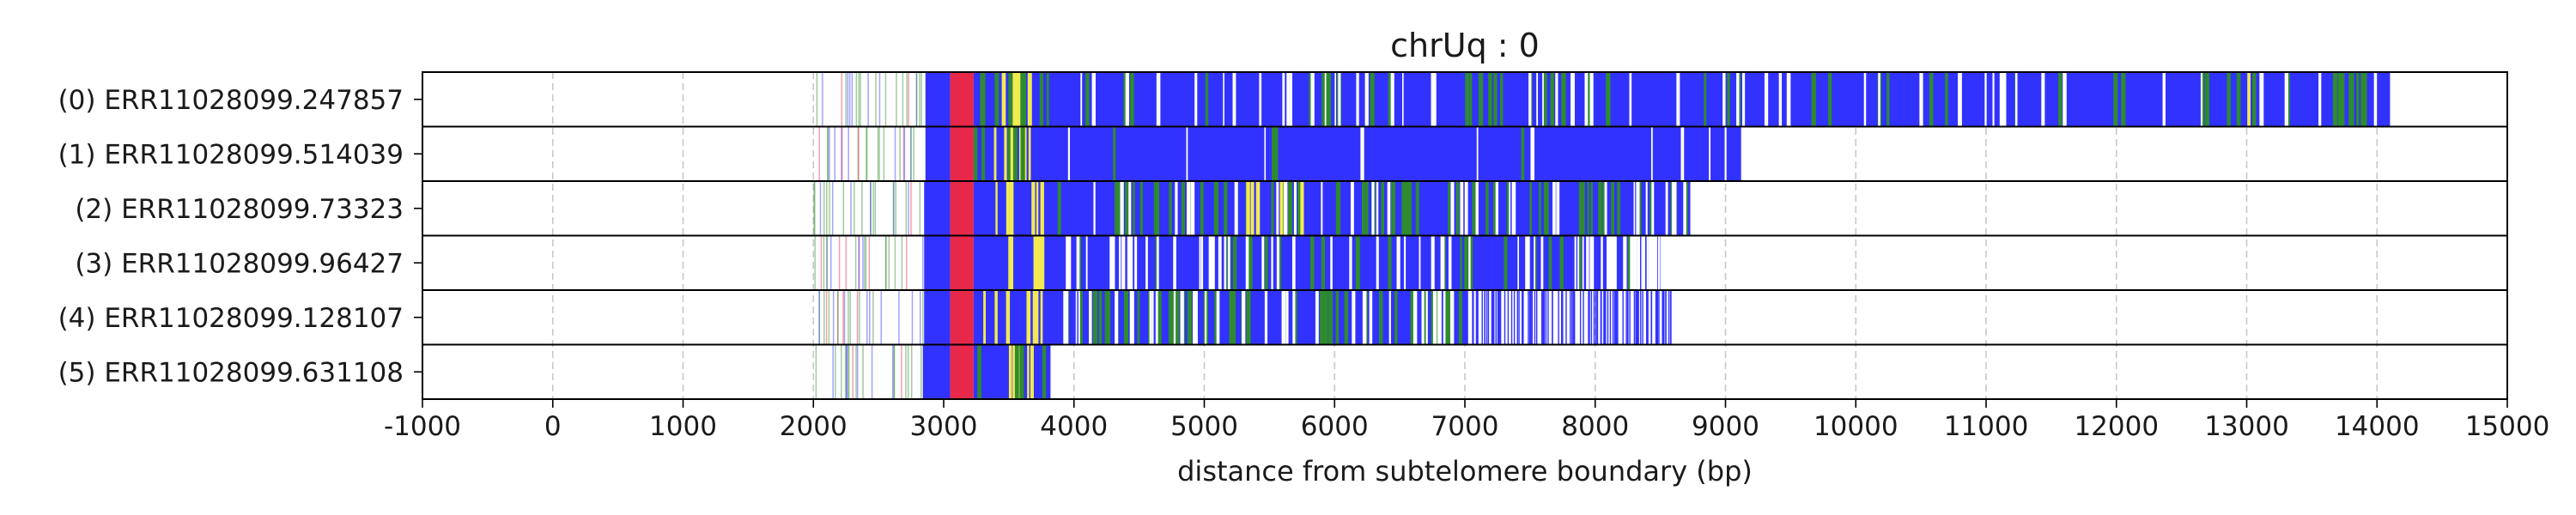 This screenshot has width=2576, height=515. I want to click on x-tick-label: 1000, so click(683, 426).